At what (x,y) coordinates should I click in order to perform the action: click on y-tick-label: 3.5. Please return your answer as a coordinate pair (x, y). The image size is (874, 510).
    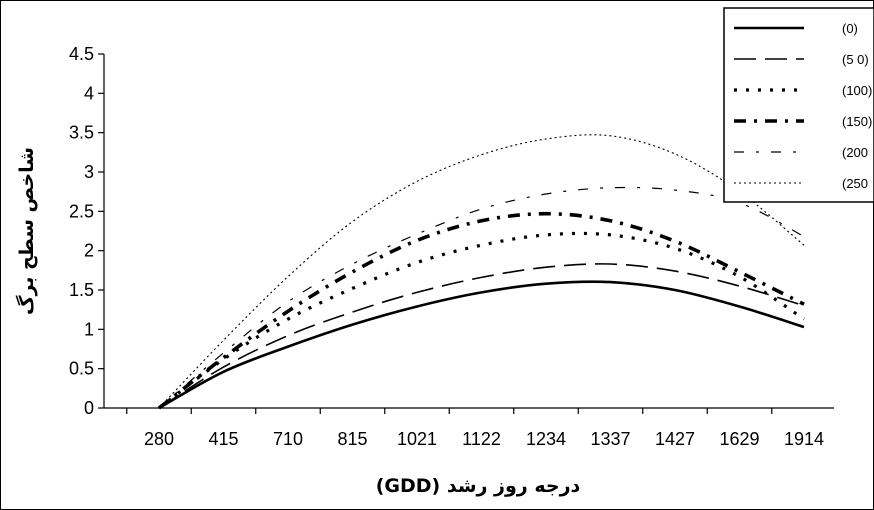
    Looking at the image, I should click on (81, 133).